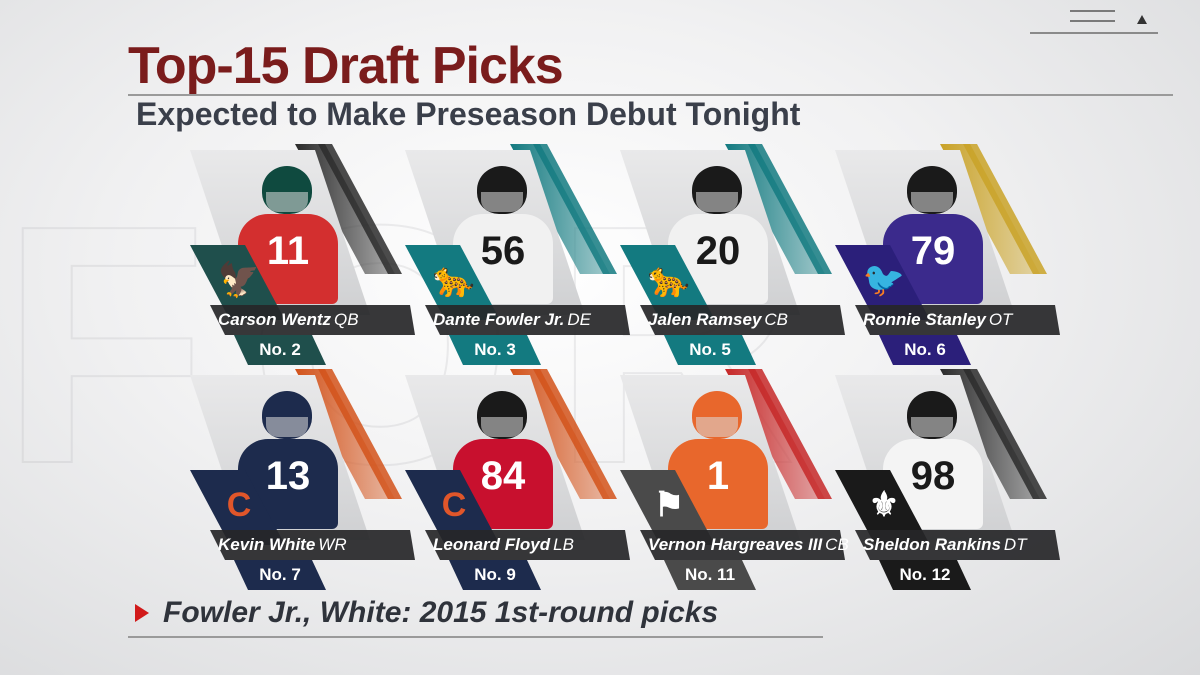  I want to click on player-name-line: Kevin White WR, so click(315, 545).